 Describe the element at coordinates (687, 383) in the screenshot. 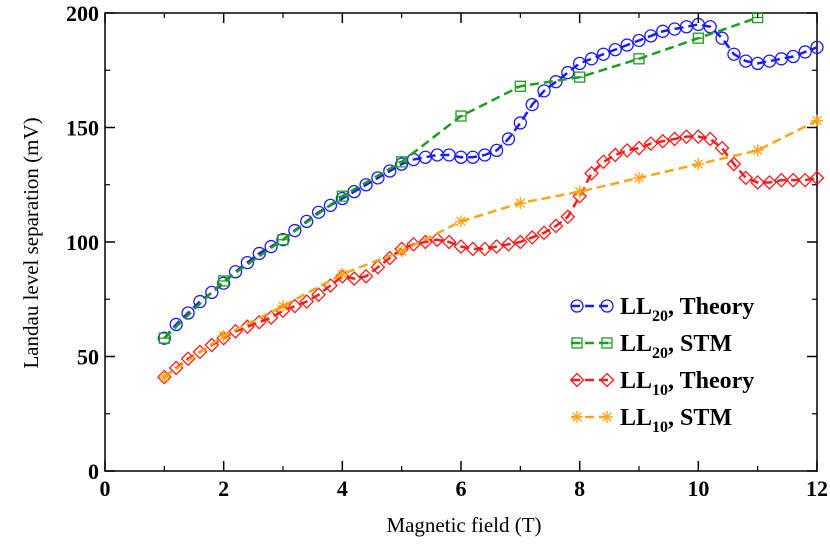

I see `legend-label: LL10, Theory` at that location.